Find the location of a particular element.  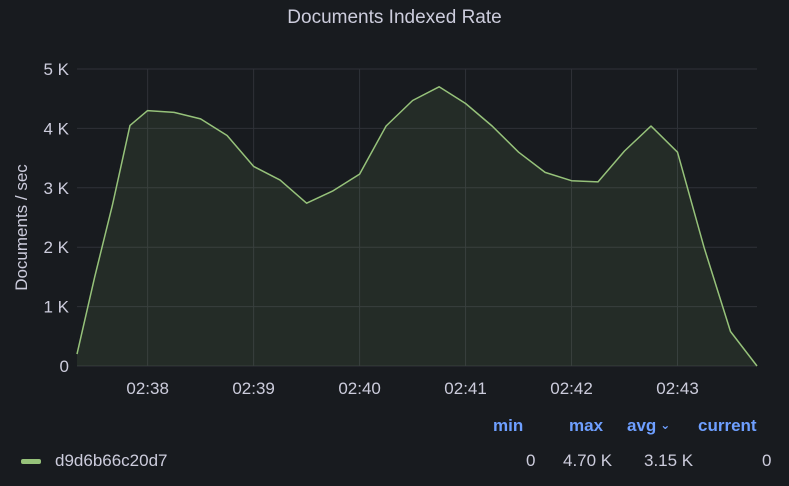

legend-value-current: 0 is located at coordinates (767, 460).